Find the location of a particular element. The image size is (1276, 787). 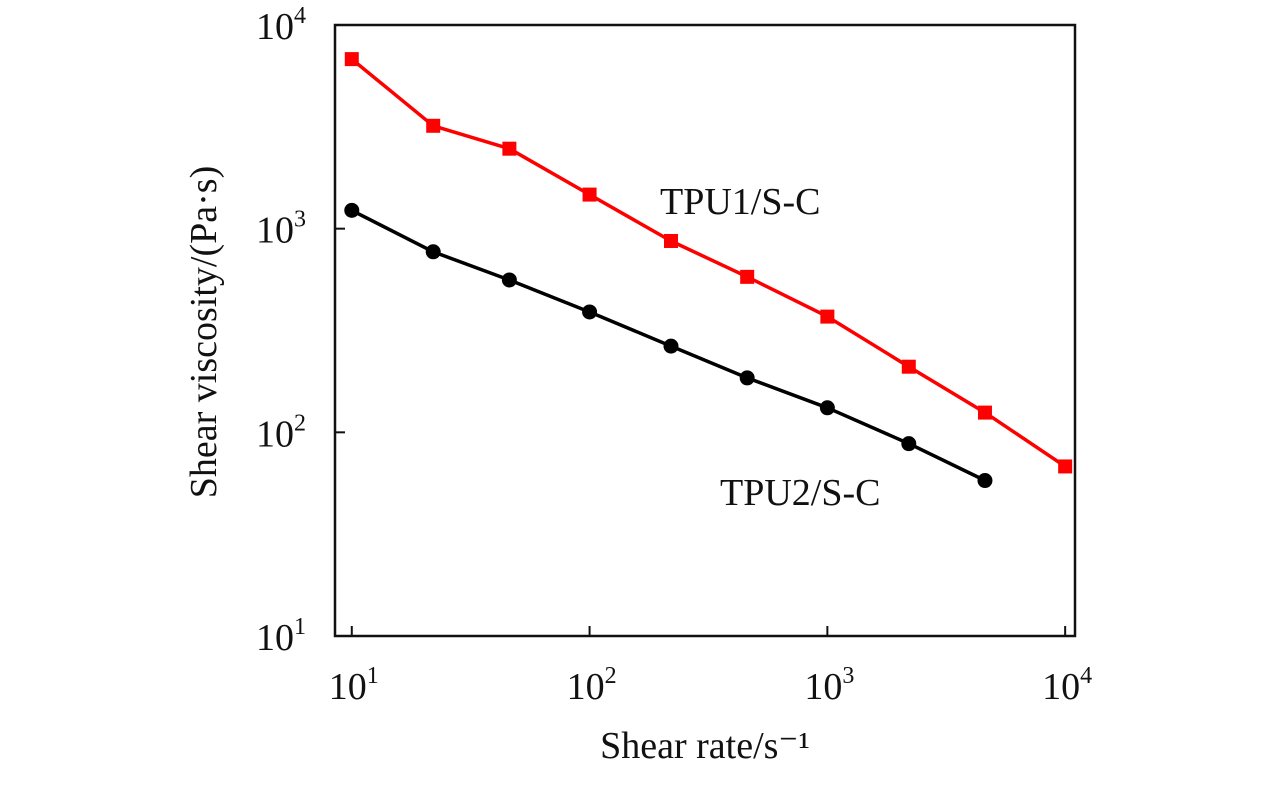

y-tick-label: 10³ is located at coordinates (281, 229).